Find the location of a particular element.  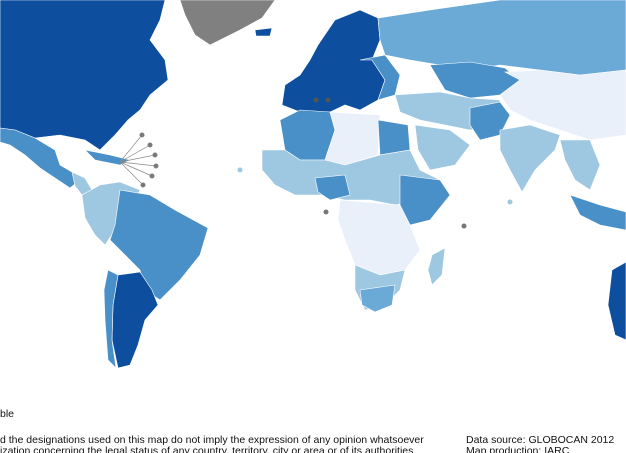

indonesia is located at coordinates (597, 212).